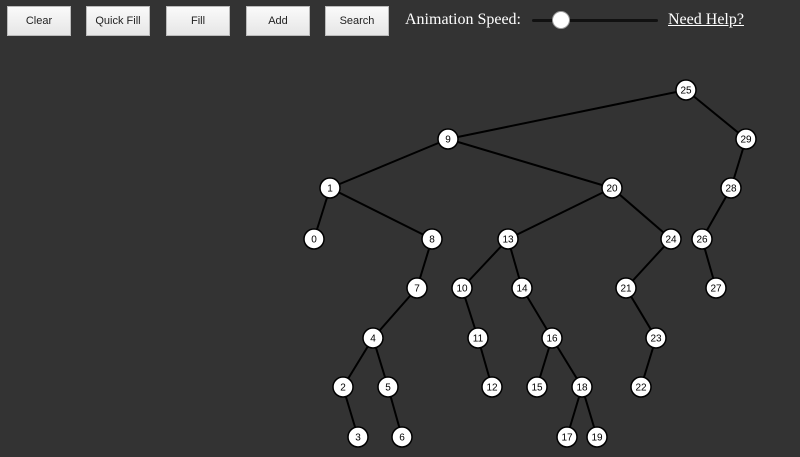 The width and height of the screenshot is (800, 457). I want to click on node-label: 20, so click(612, 189).